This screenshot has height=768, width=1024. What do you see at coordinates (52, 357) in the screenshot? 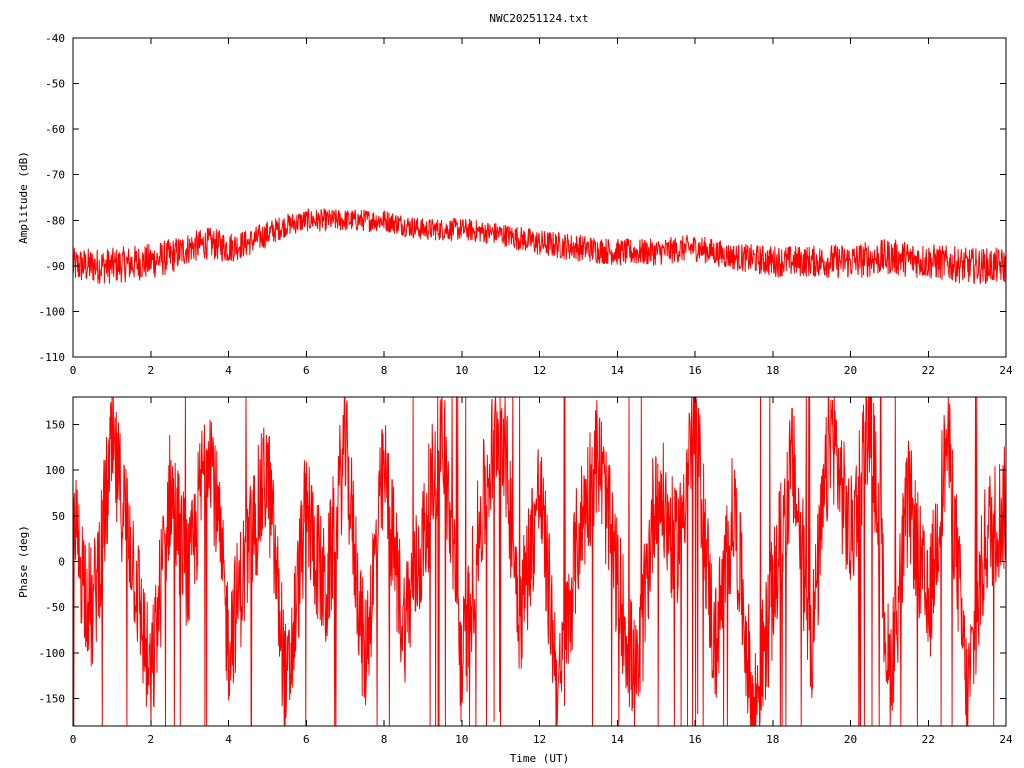
I see `y-tick-label: -110` at bounding box center [52, 357].